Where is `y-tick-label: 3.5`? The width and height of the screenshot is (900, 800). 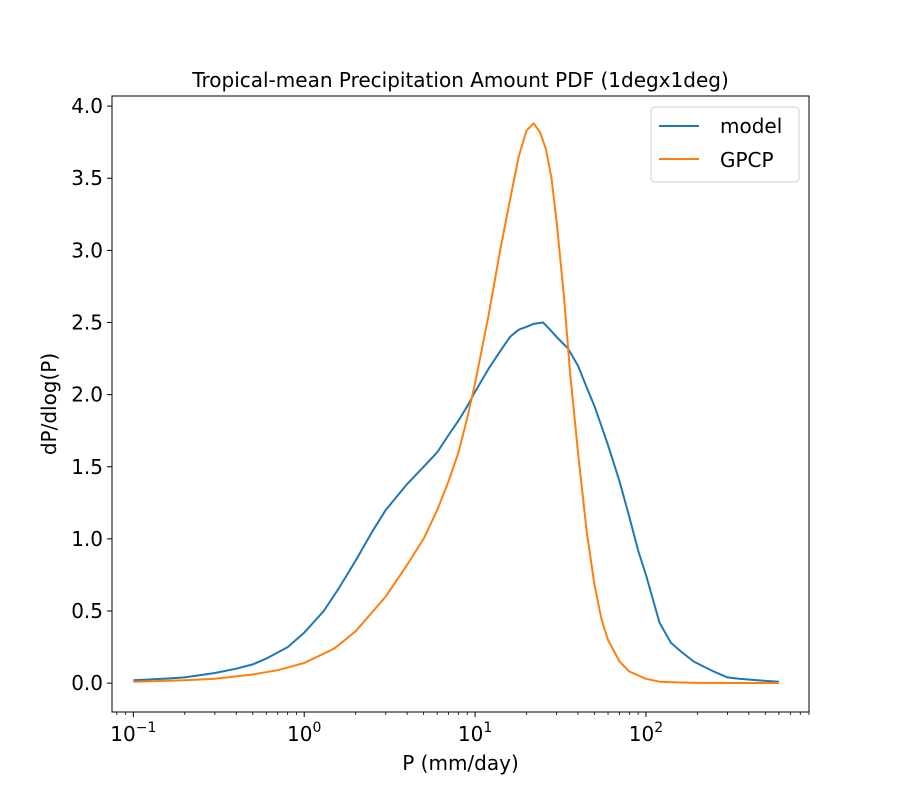
y-tick-label: 3.5 is located at coordinates (87, 178).